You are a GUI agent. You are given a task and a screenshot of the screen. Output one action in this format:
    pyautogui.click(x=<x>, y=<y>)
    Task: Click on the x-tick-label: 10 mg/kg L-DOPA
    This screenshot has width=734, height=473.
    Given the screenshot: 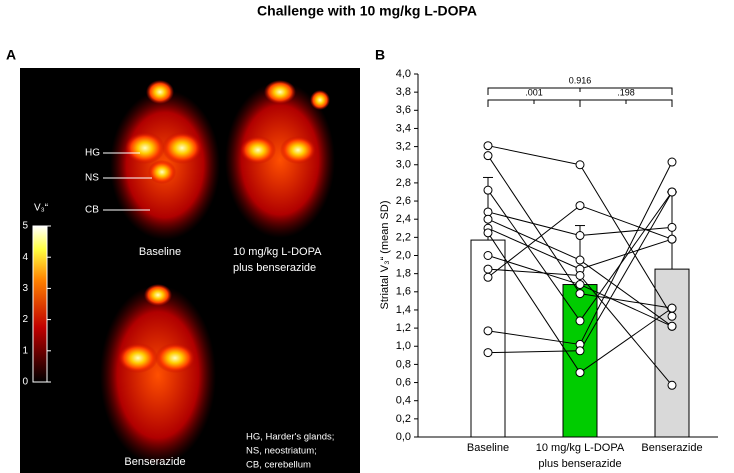 What is the action you would take?
    pyautogui.click(x=580, y=448)
    